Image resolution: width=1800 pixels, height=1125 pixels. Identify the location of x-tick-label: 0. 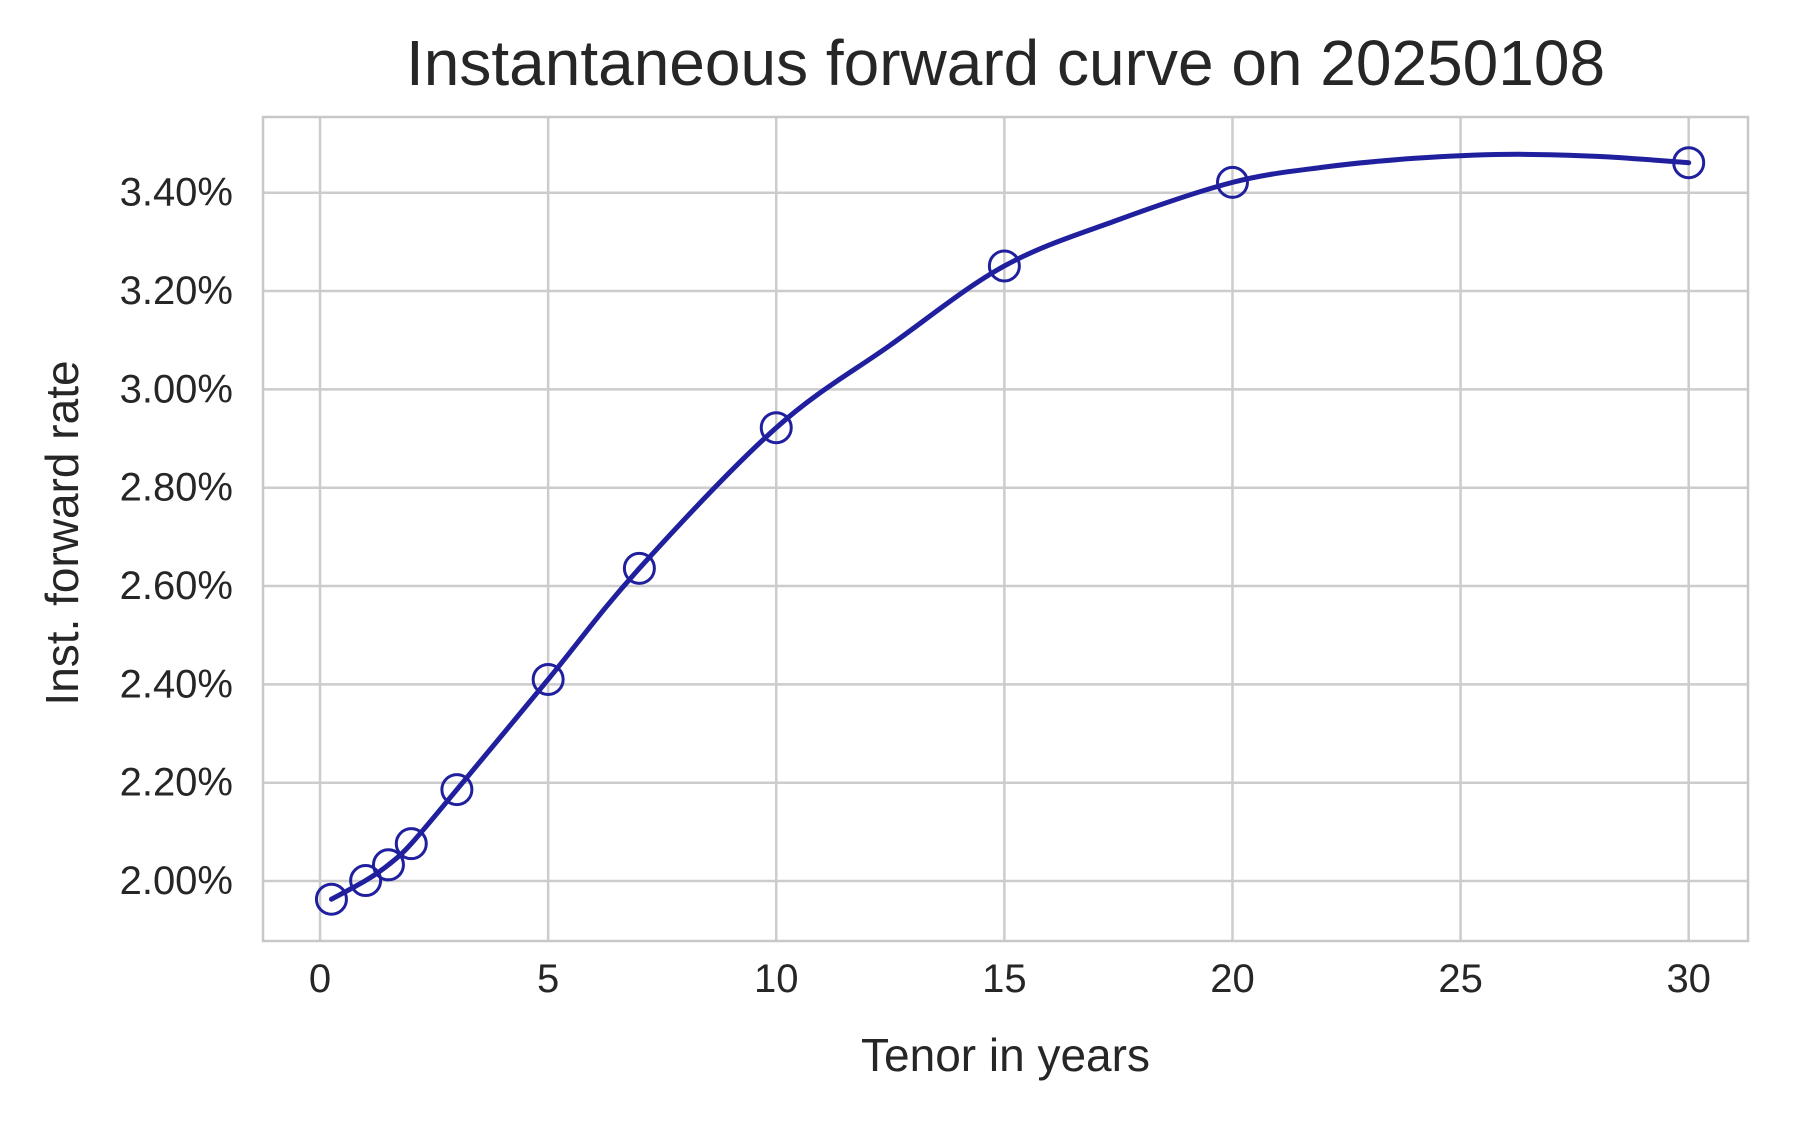
(320, 979).